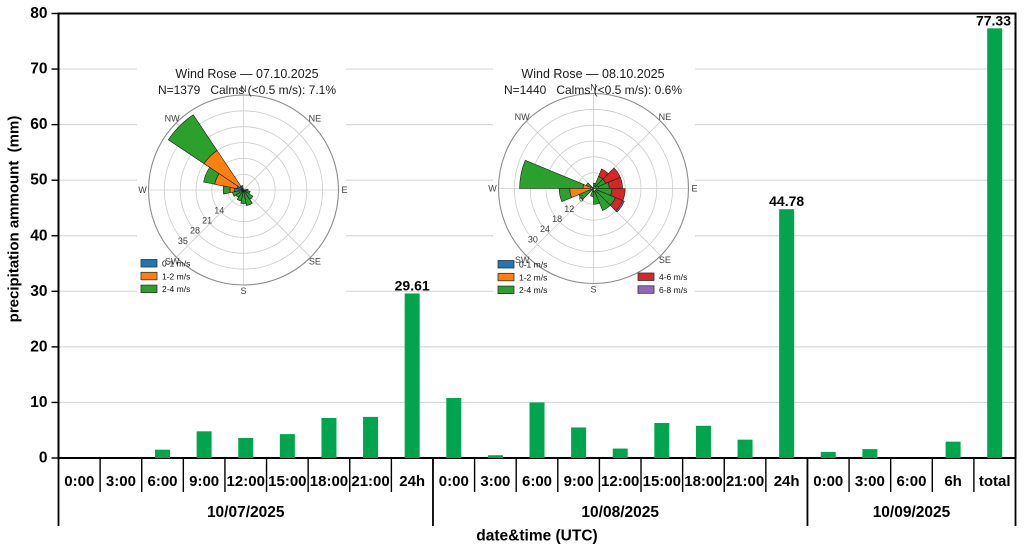 The height and width of the screenshot is (553, 1024). I want to click on ring-label: 24, so click(545, 229).